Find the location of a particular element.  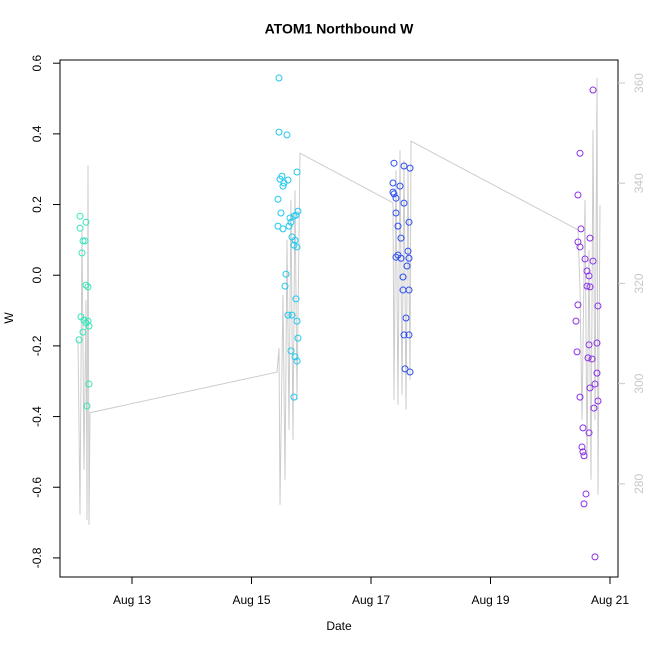

y-tick-label: 0.0 is located at coordinates (37, 275).